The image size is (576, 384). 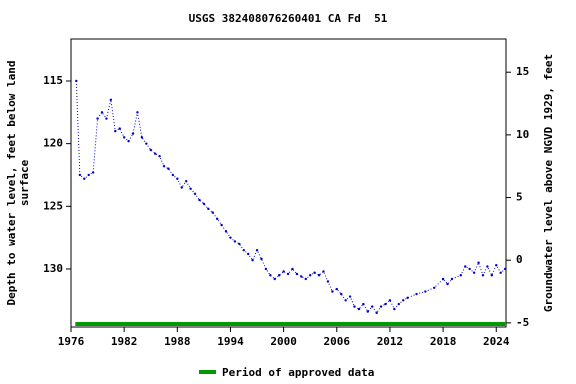 I want to click on x-tick-label: 2012, so click(x=390, y=341).